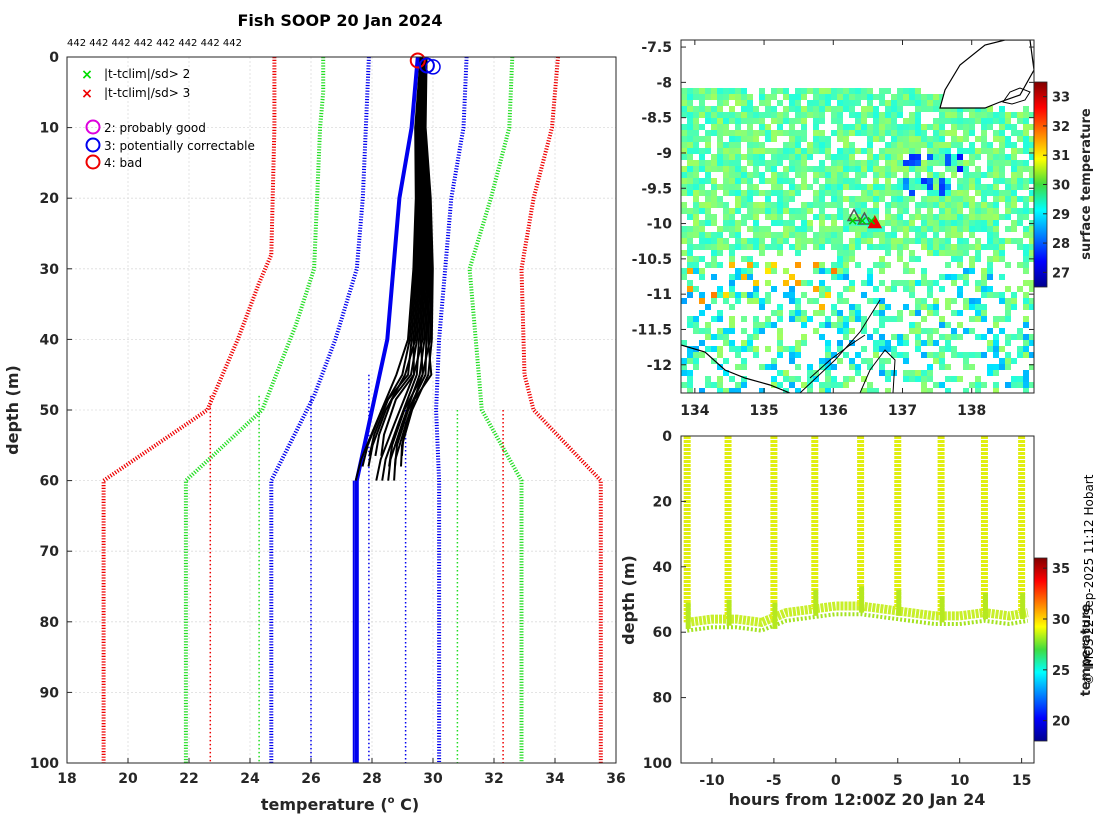 This screenshot has width=1100, height=820. What do you see at coordinates (659, 295) in the screenshot?
I see `map-y-tick-label: -11` at bounding box center [659, 295].